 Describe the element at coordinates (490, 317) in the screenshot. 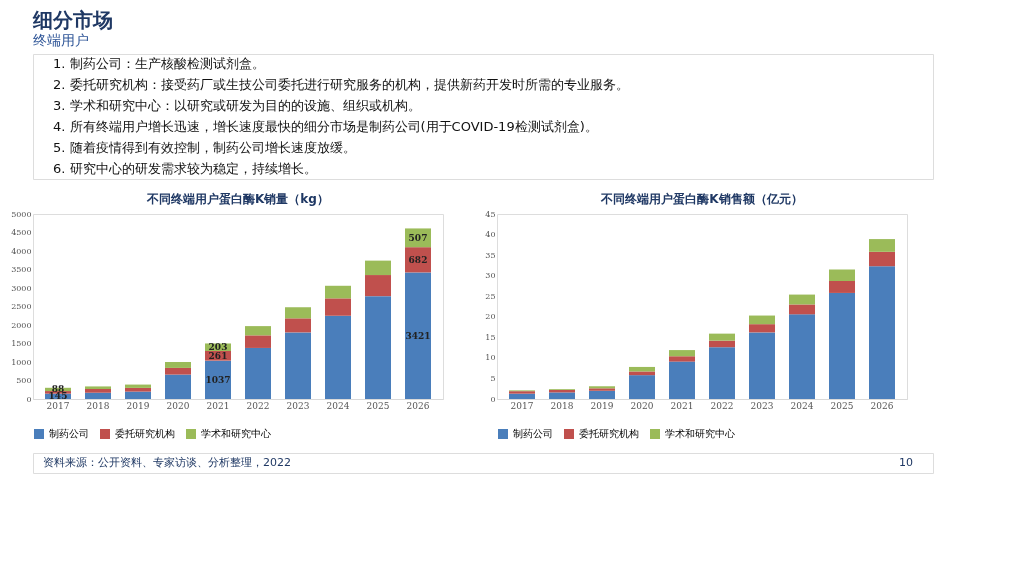

I see `y-tick-label: 20` at that location.